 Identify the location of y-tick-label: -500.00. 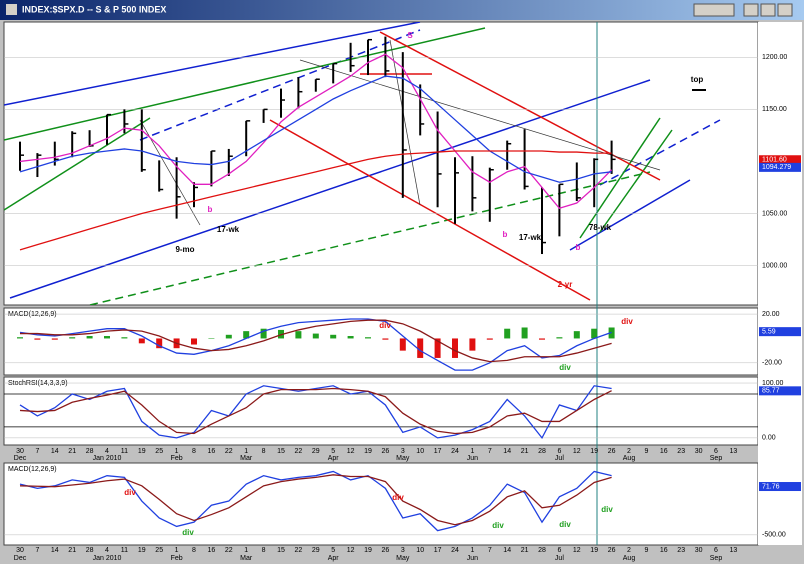
(774, 535).